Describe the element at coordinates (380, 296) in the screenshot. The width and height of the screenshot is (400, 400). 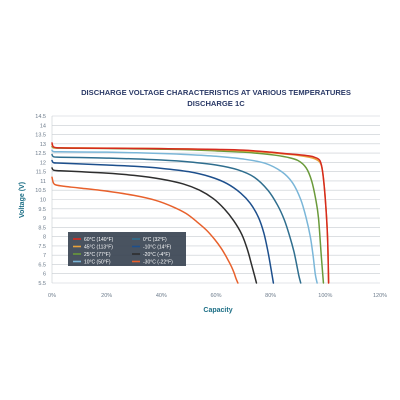
I see `x-tick-label: 120%` at that location.